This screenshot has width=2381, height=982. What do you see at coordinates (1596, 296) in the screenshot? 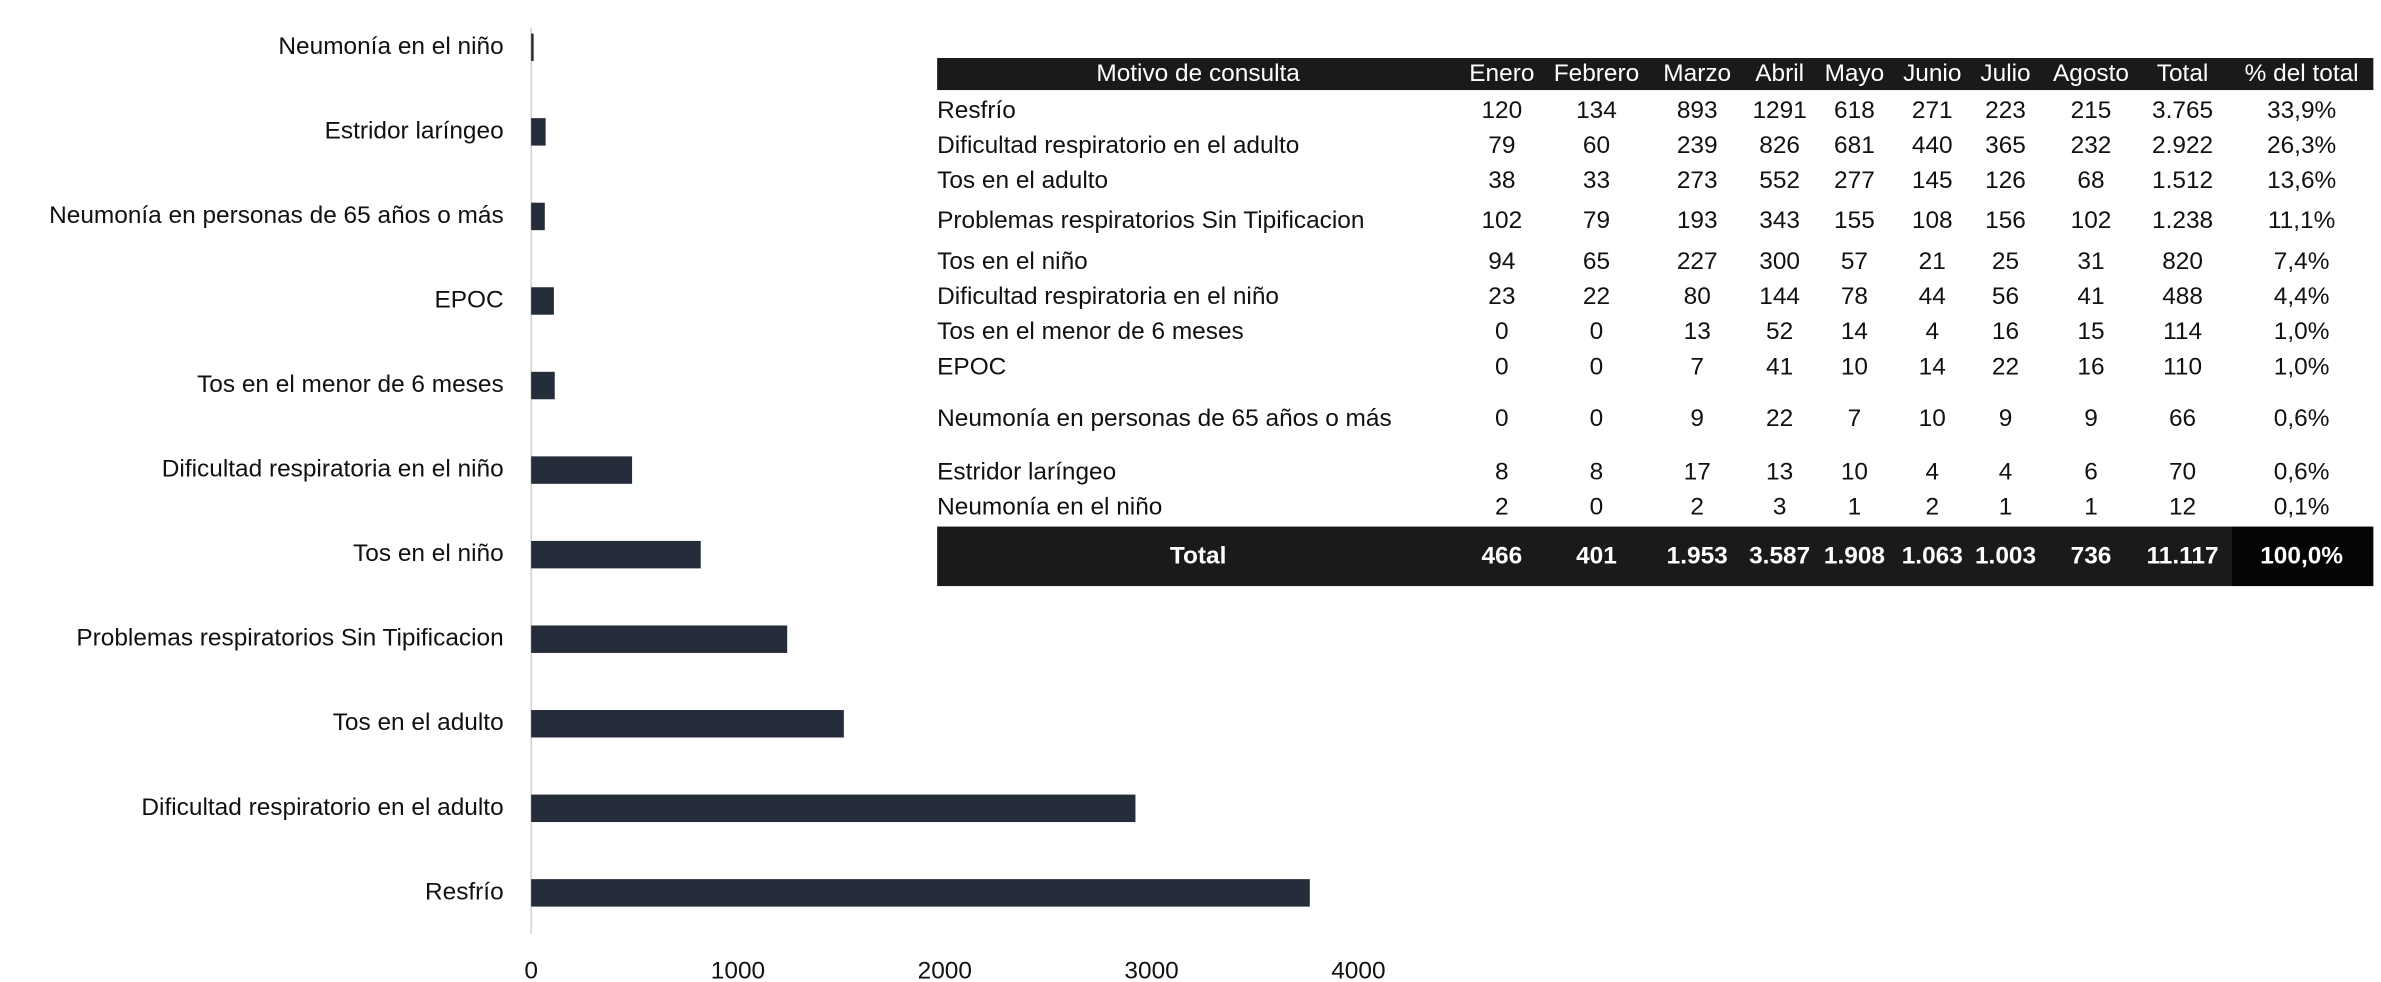
I see `table-cell: 22` at bounding box center [1596, 296].